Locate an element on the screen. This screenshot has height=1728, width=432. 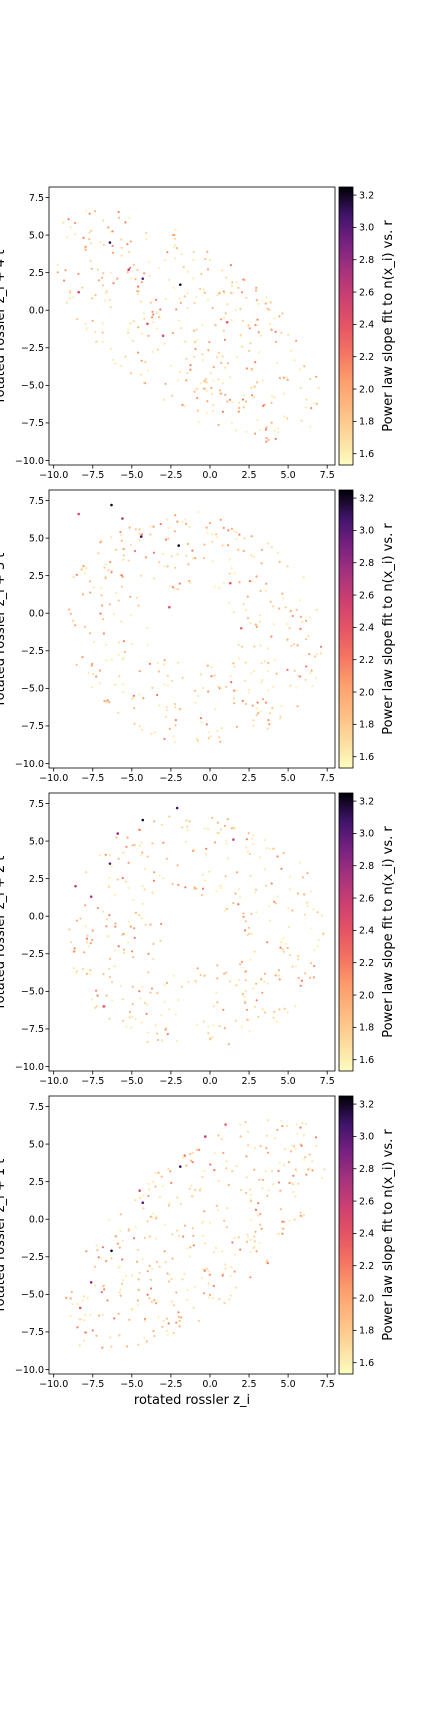
x-tick-label: 7.5 is located at coordinates (327, 778).